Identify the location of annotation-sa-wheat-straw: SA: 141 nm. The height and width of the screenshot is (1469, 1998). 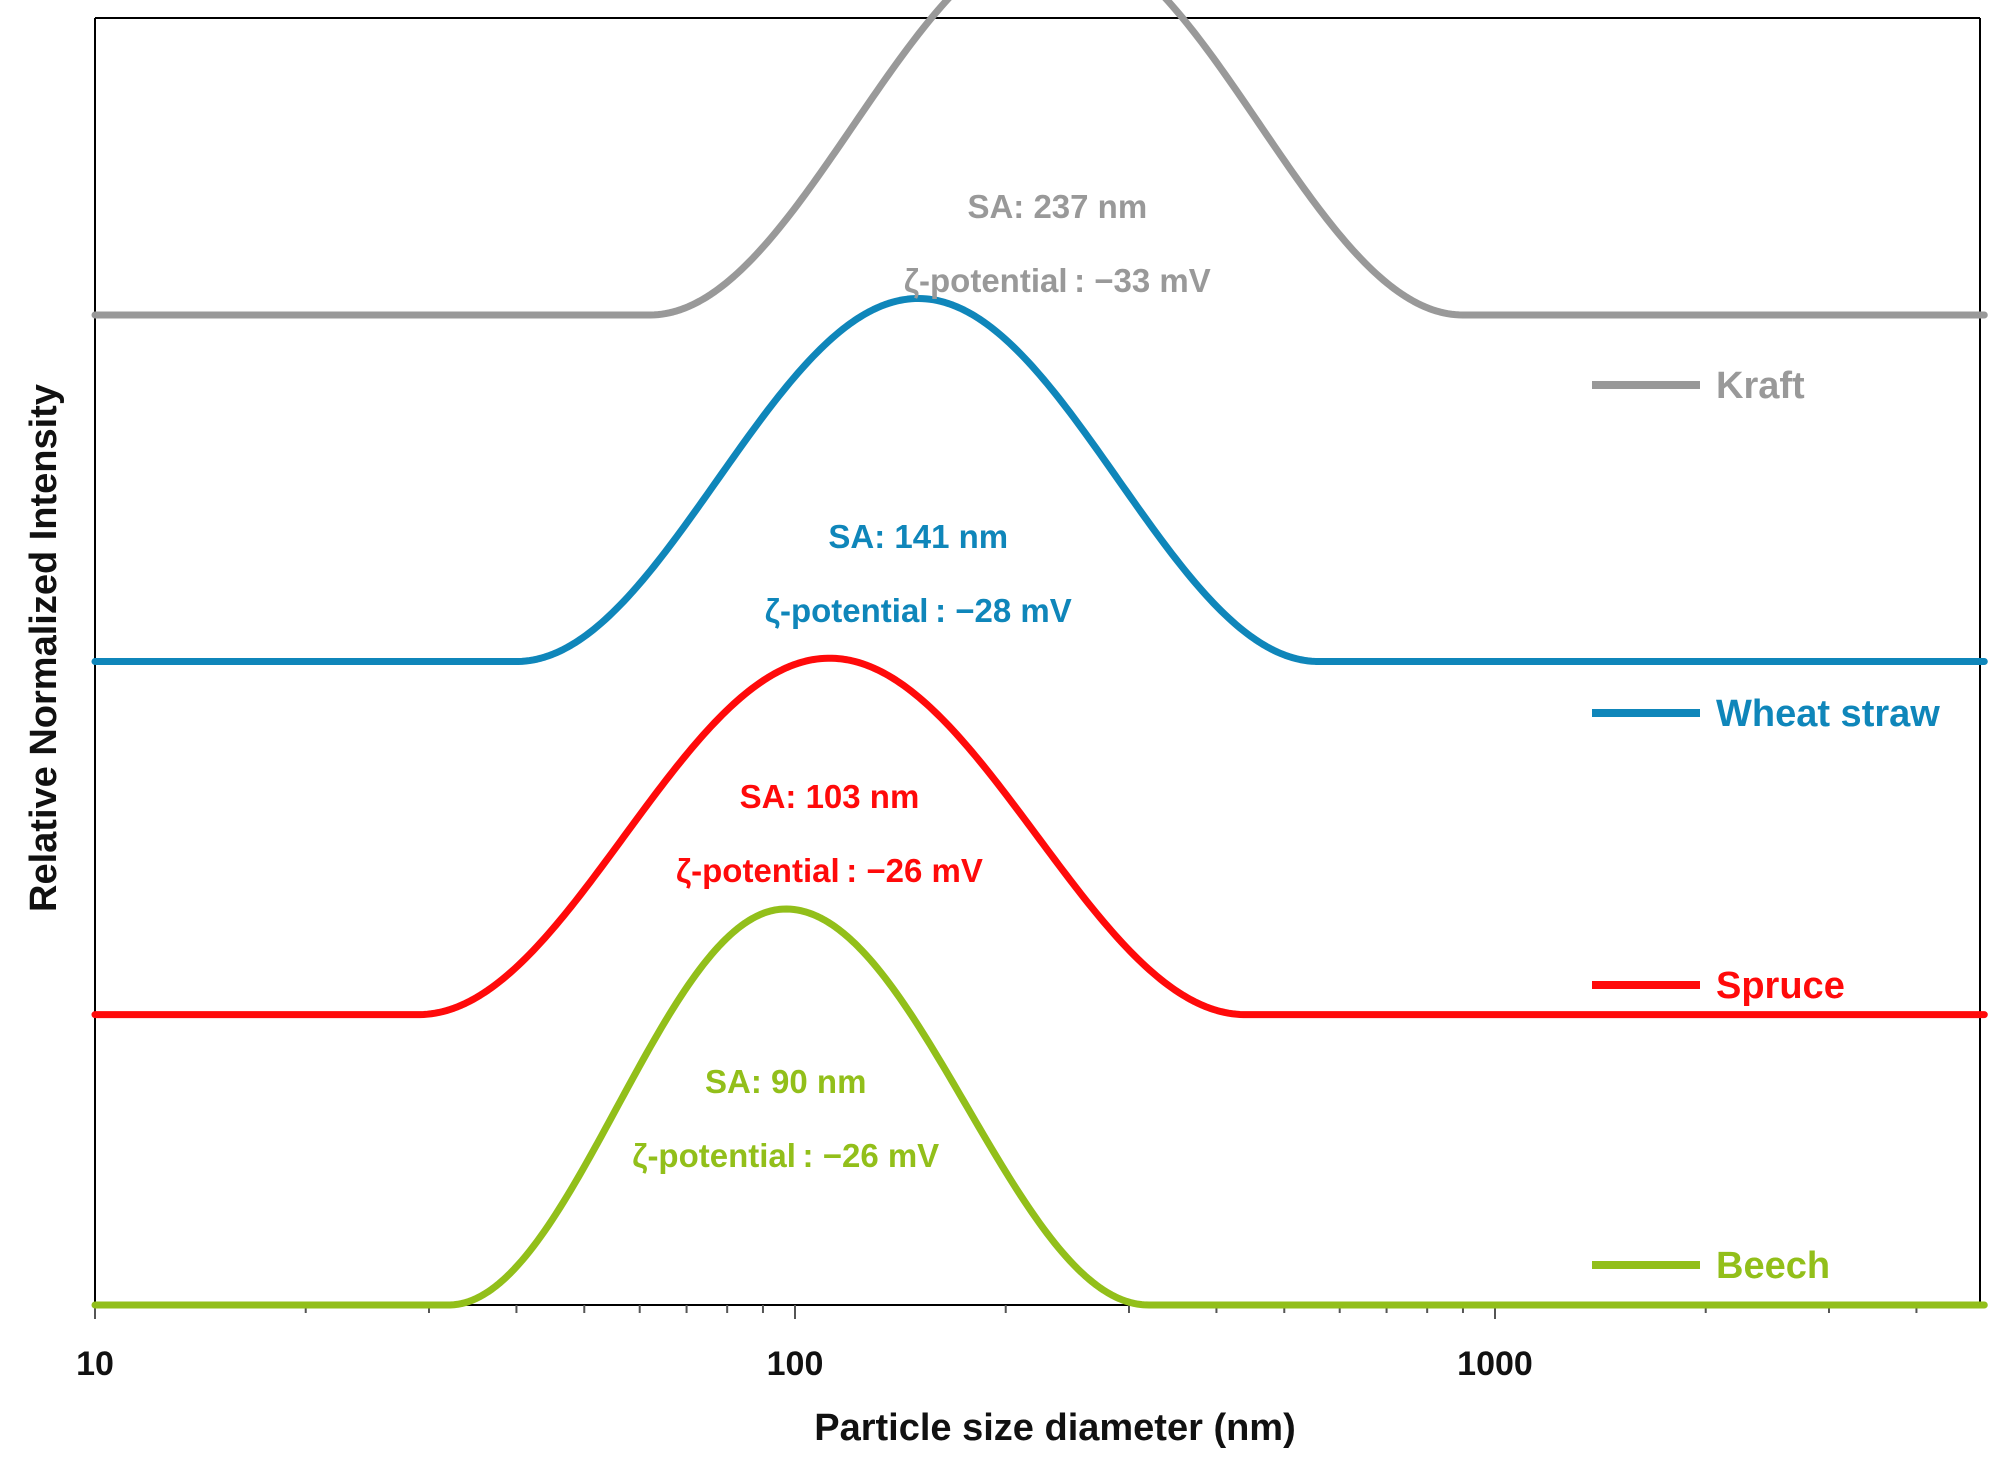
(918, 536).